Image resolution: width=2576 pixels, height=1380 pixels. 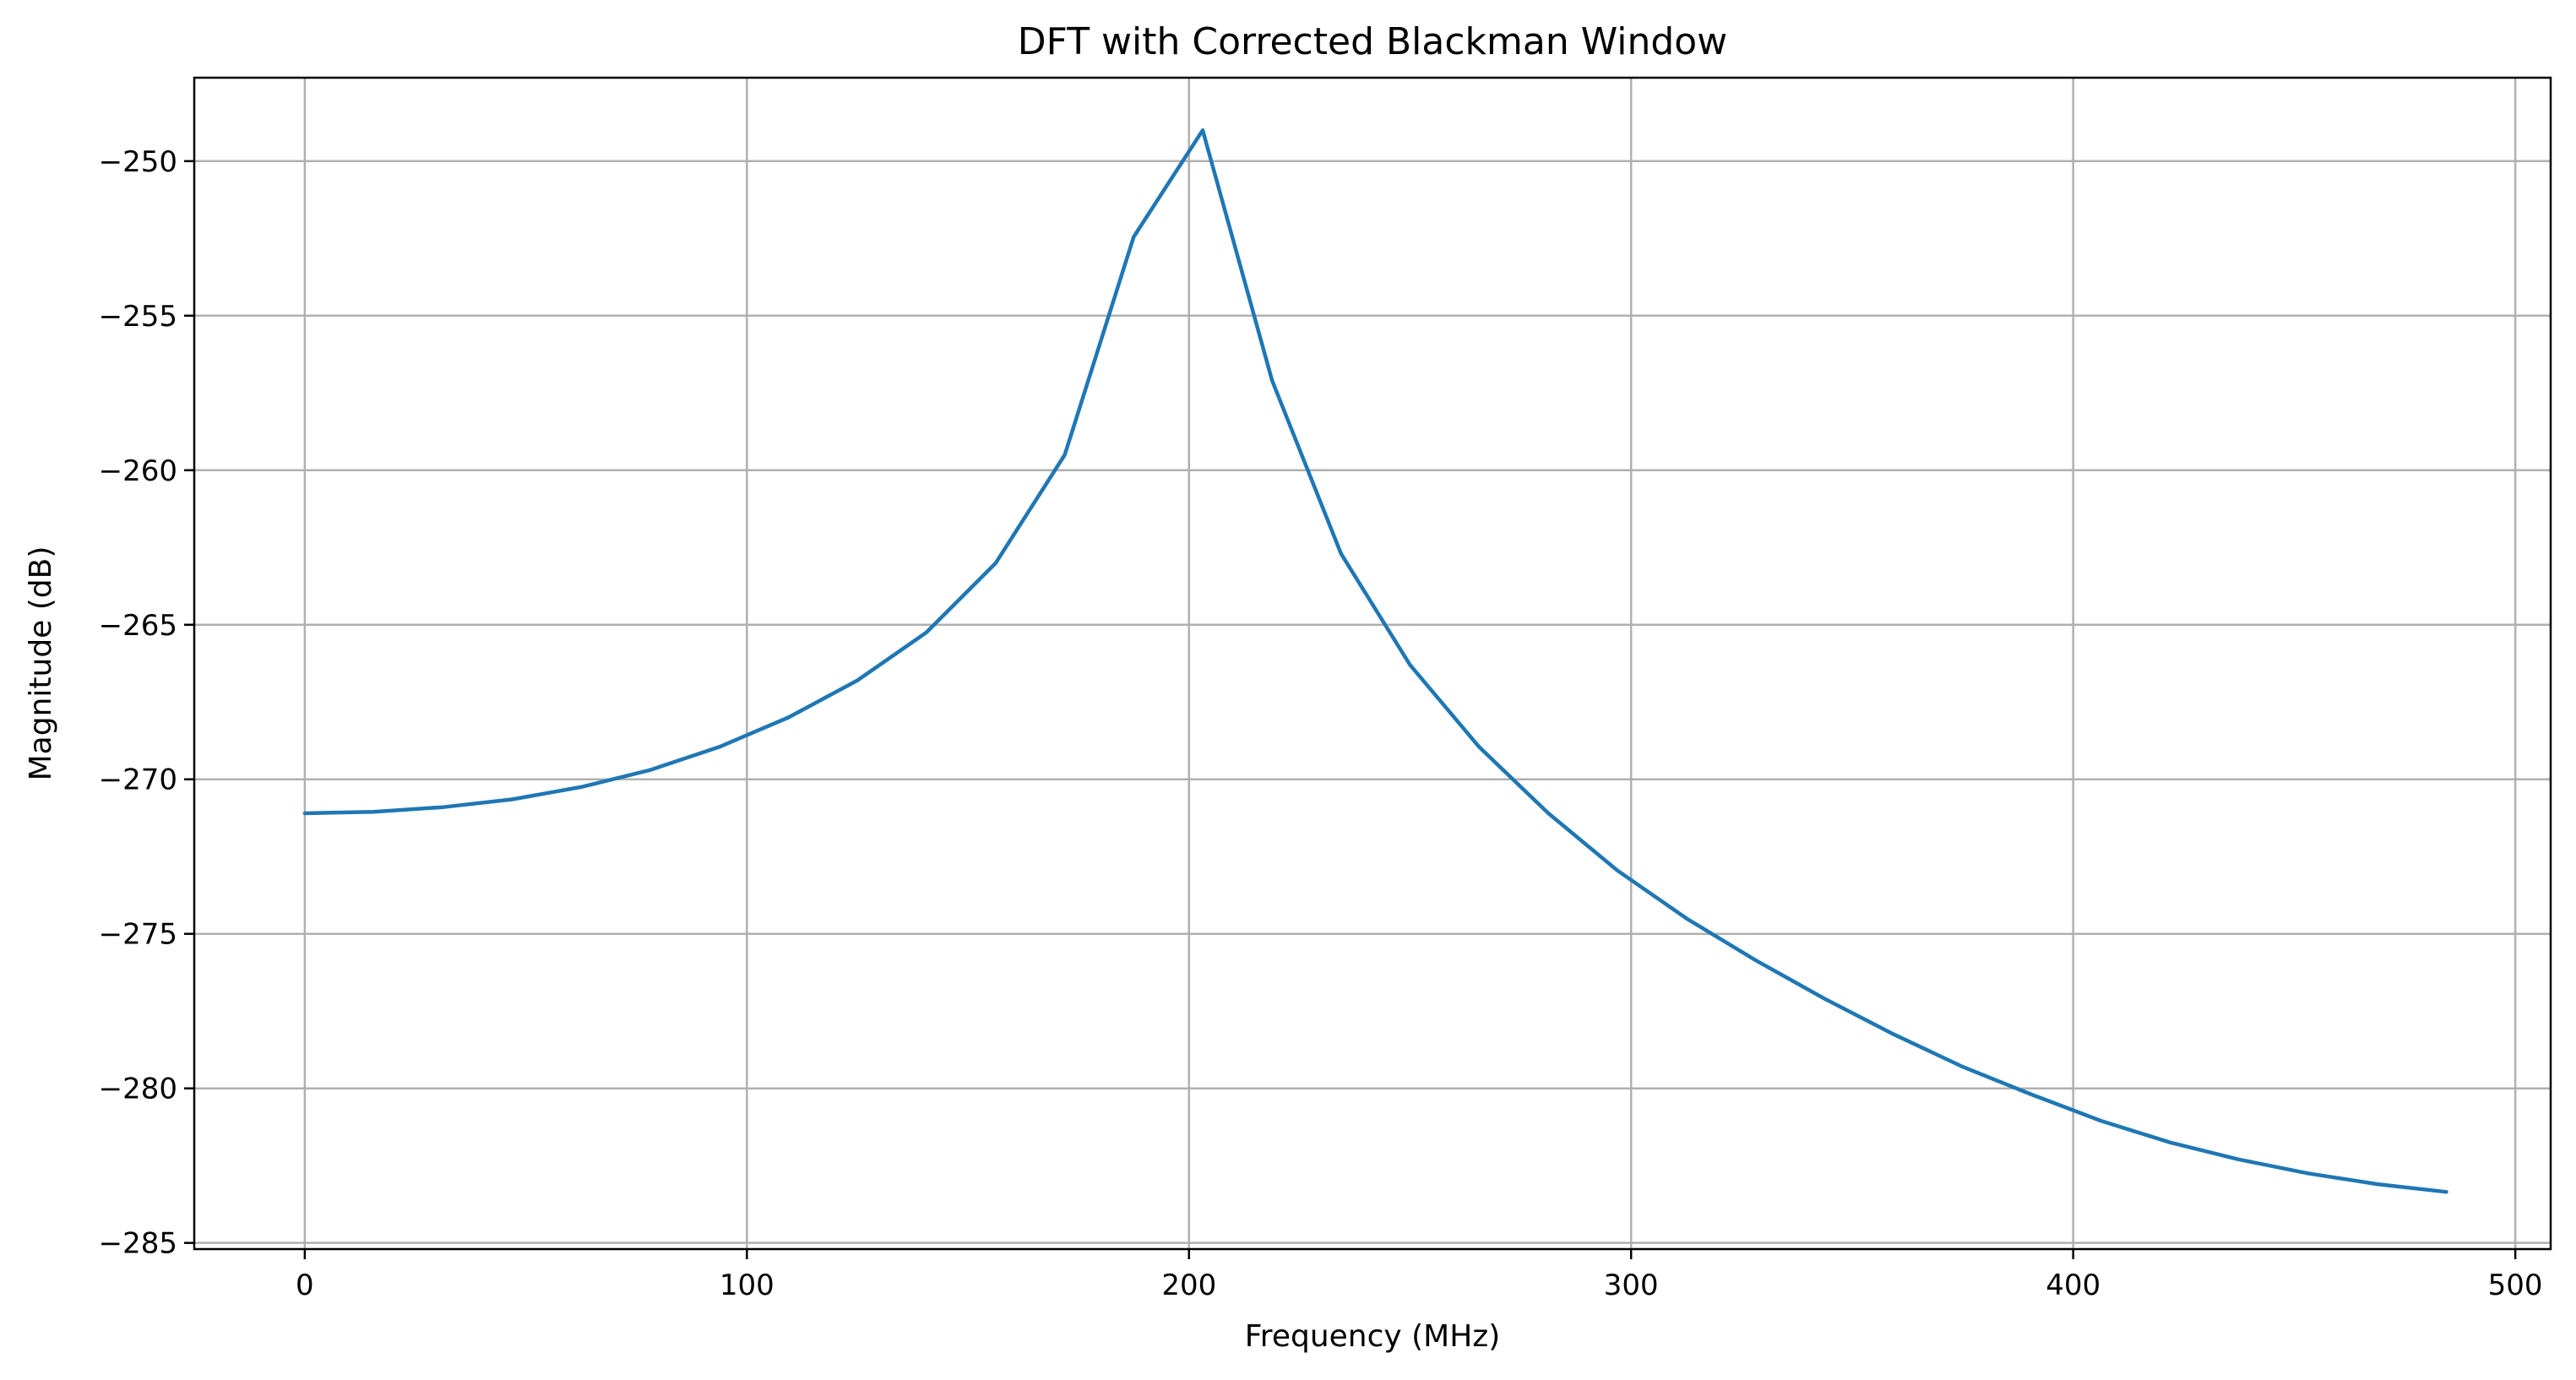 What do you see at coordinates (1419, 1275) in the screenshot?
I see `x-axis-ticks: 0 100 200 300 400 500` at bounding box center [1419, 1275].